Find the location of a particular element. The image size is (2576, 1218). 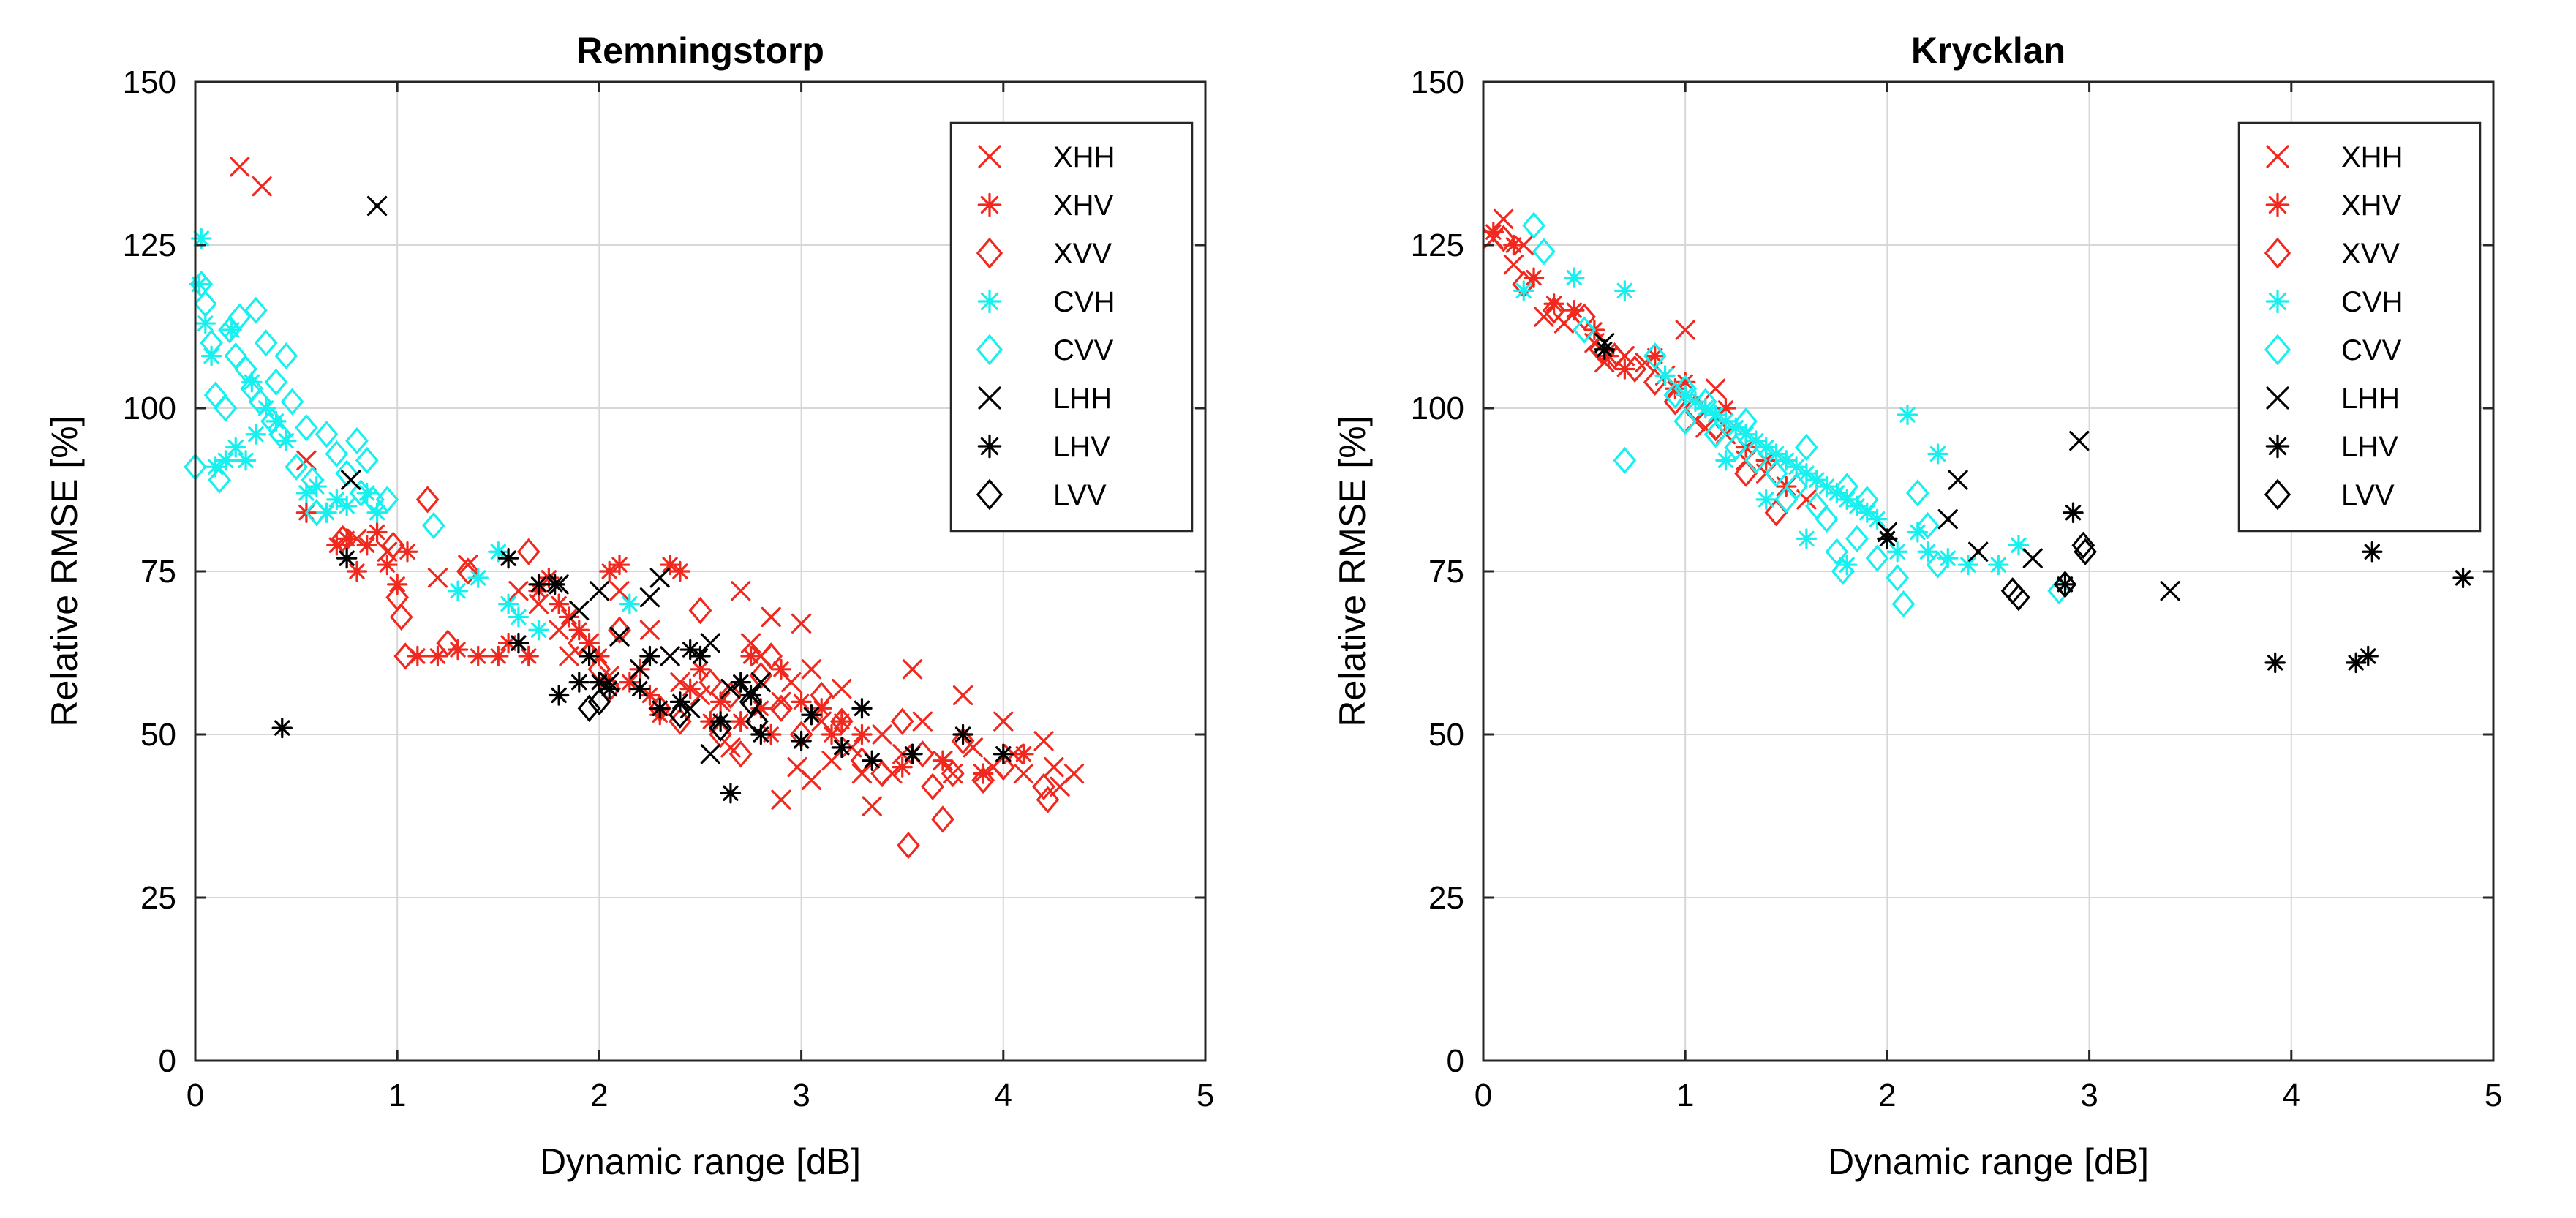

y-tick-label: 125 is located at coordinates (1437, 245).